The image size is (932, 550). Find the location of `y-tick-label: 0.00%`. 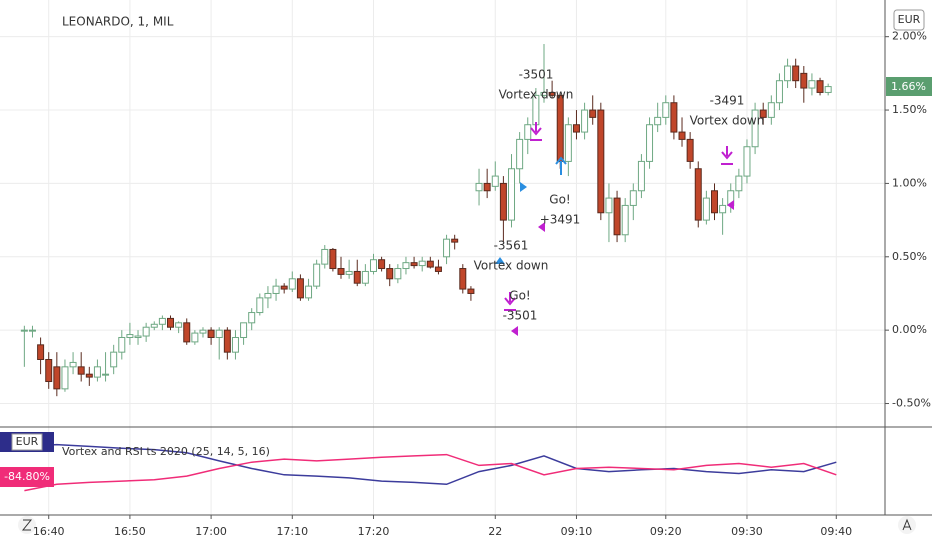

y-tick-label: 0.00% is located at coordinates (909, 329).